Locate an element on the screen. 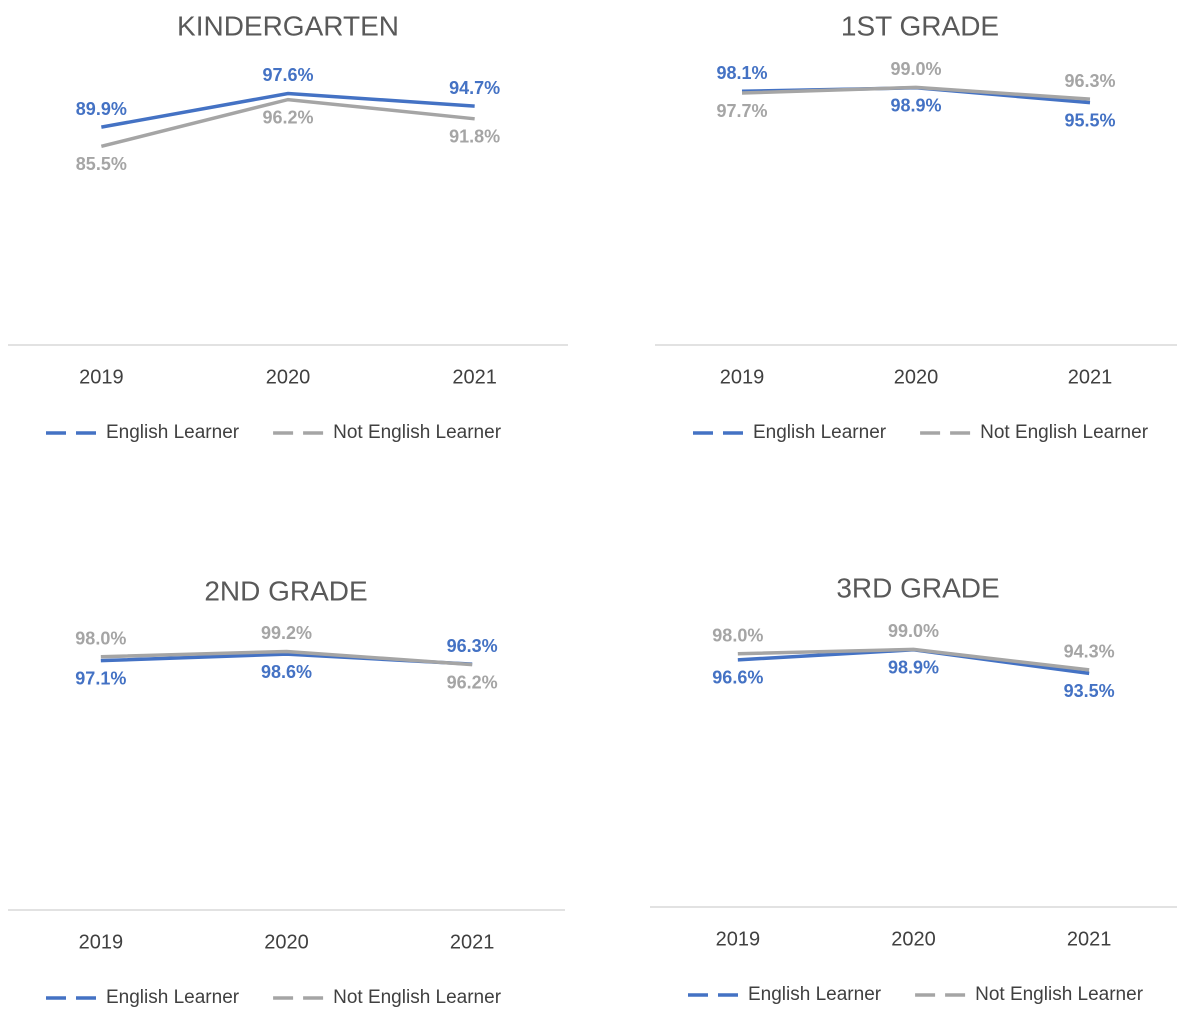  chart-title: KINDERGARTEN is located at coordinates (288, 25).